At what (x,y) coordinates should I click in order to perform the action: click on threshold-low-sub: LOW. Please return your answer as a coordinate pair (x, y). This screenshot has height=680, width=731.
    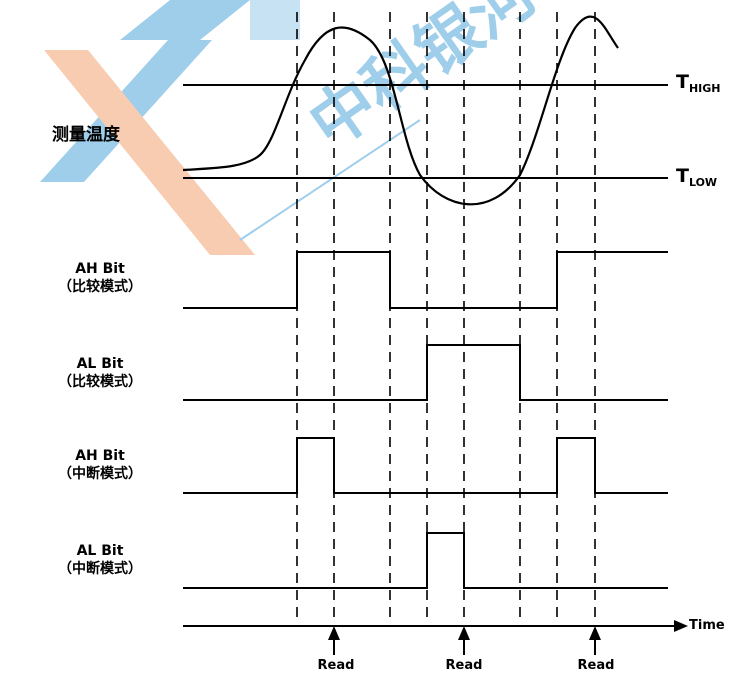
    Looking at the image, I should click on (703, 182).